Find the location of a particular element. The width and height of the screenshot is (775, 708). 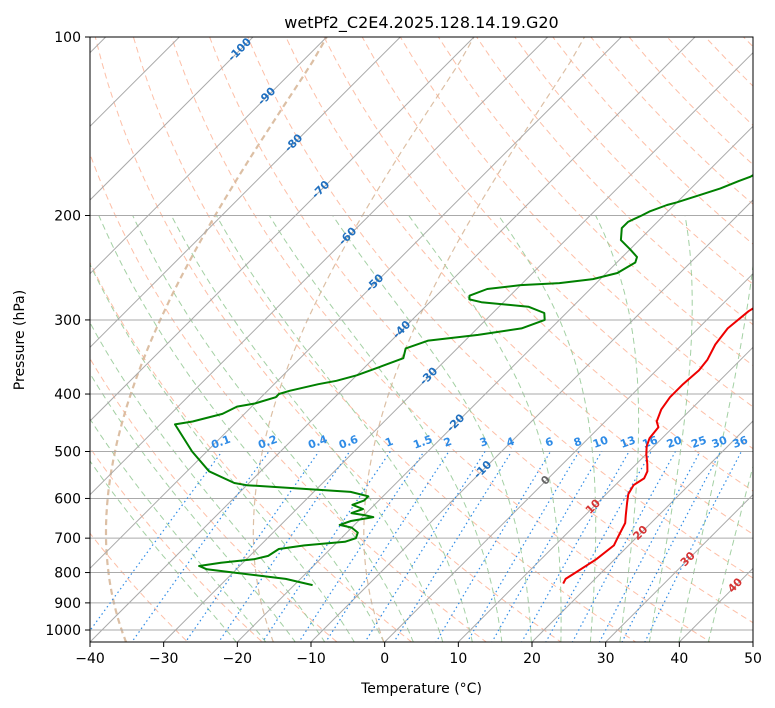

mixing-ratio-label: 3 is located at coordinates (484, 442).